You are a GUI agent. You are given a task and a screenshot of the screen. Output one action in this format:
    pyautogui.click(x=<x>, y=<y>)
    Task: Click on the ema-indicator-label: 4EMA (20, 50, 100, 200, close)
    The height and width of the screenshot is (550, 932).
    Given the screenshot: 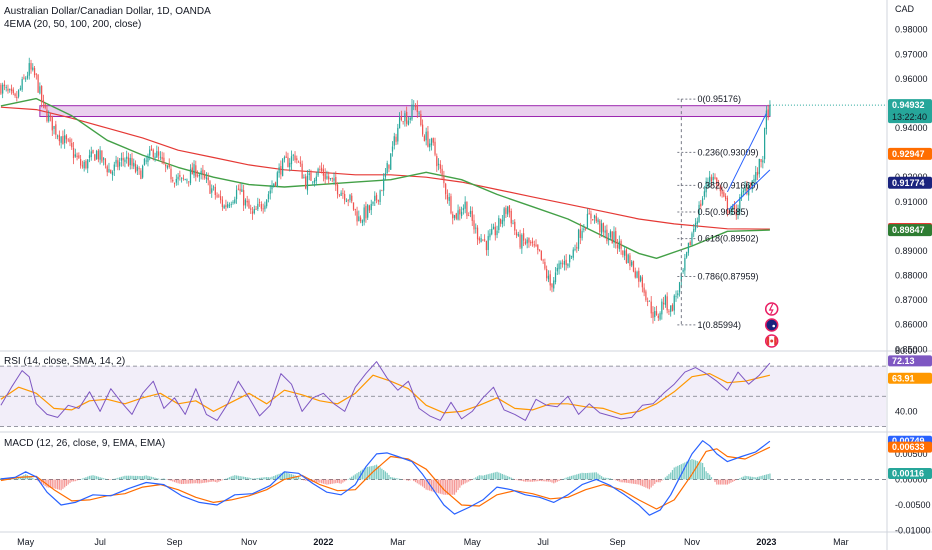 What is the action you would take?
    pyautogui.click(x=73, y=24)
    